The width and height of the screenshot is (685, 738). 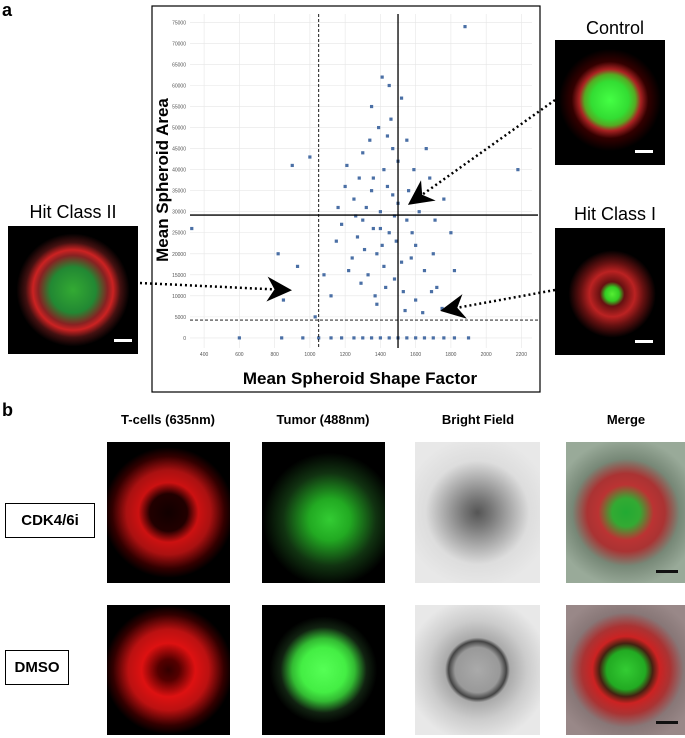 I want to click on column-header: Tumor (488nm), so click(x=323, y=419).